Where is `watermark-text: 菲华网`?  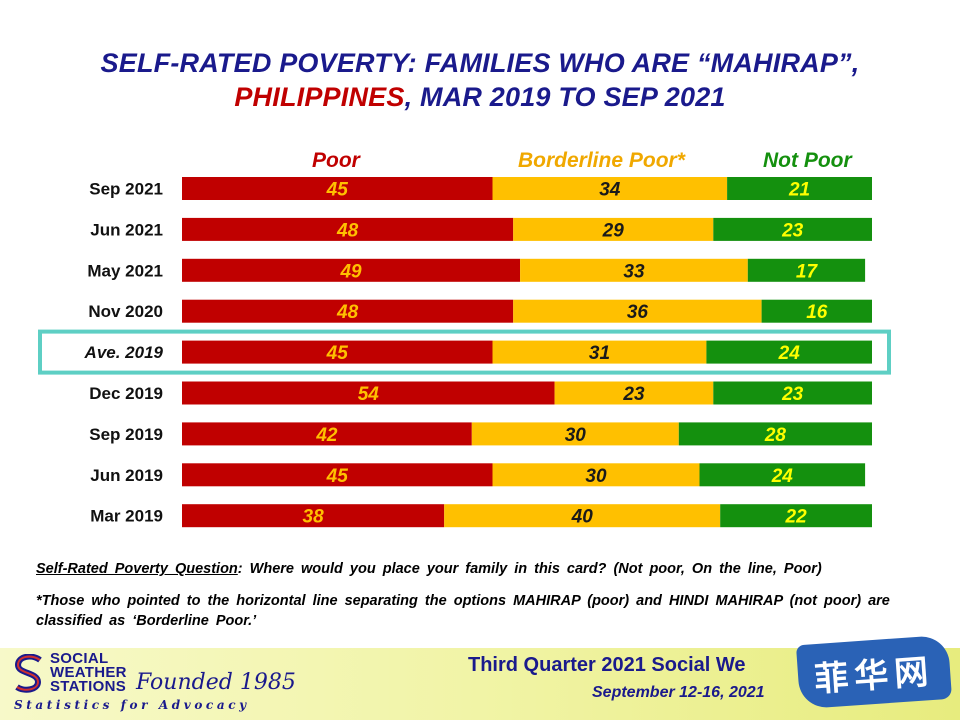 watermark-text: 菲华网 is located at coordinates (874, 675).